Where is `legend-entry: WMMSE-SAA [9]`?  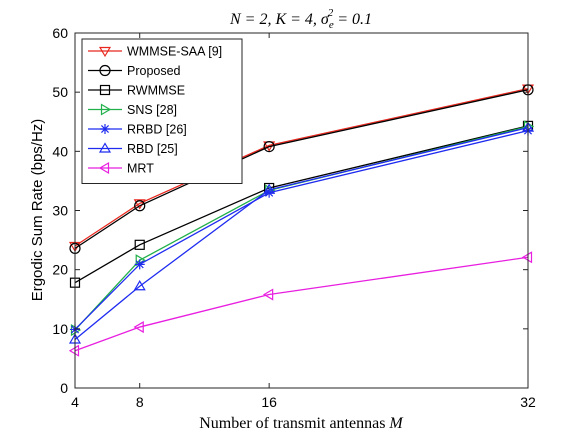
legend-entry: WMMSE-SAA [9] is located at coordinates (155, 52).